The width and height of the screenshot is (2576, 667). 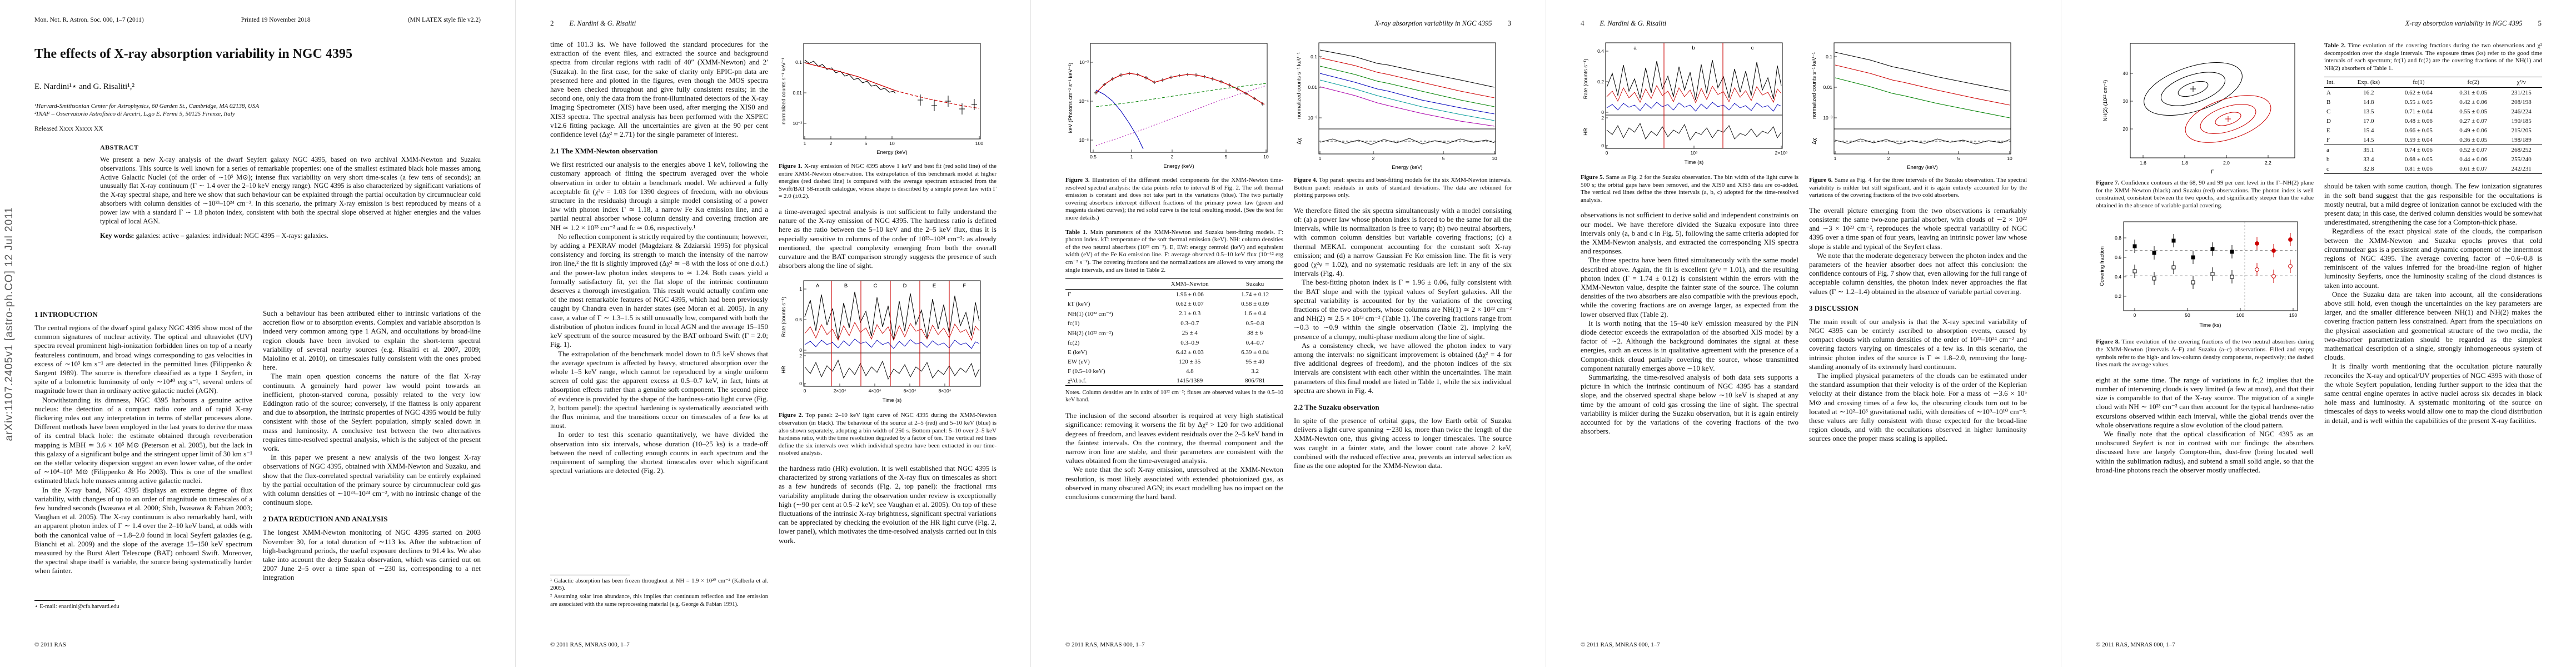 What do you see at coordinates (2328, 159) in the screenshot?
I see `table-cell: b` at bounding box center [2328, 159].